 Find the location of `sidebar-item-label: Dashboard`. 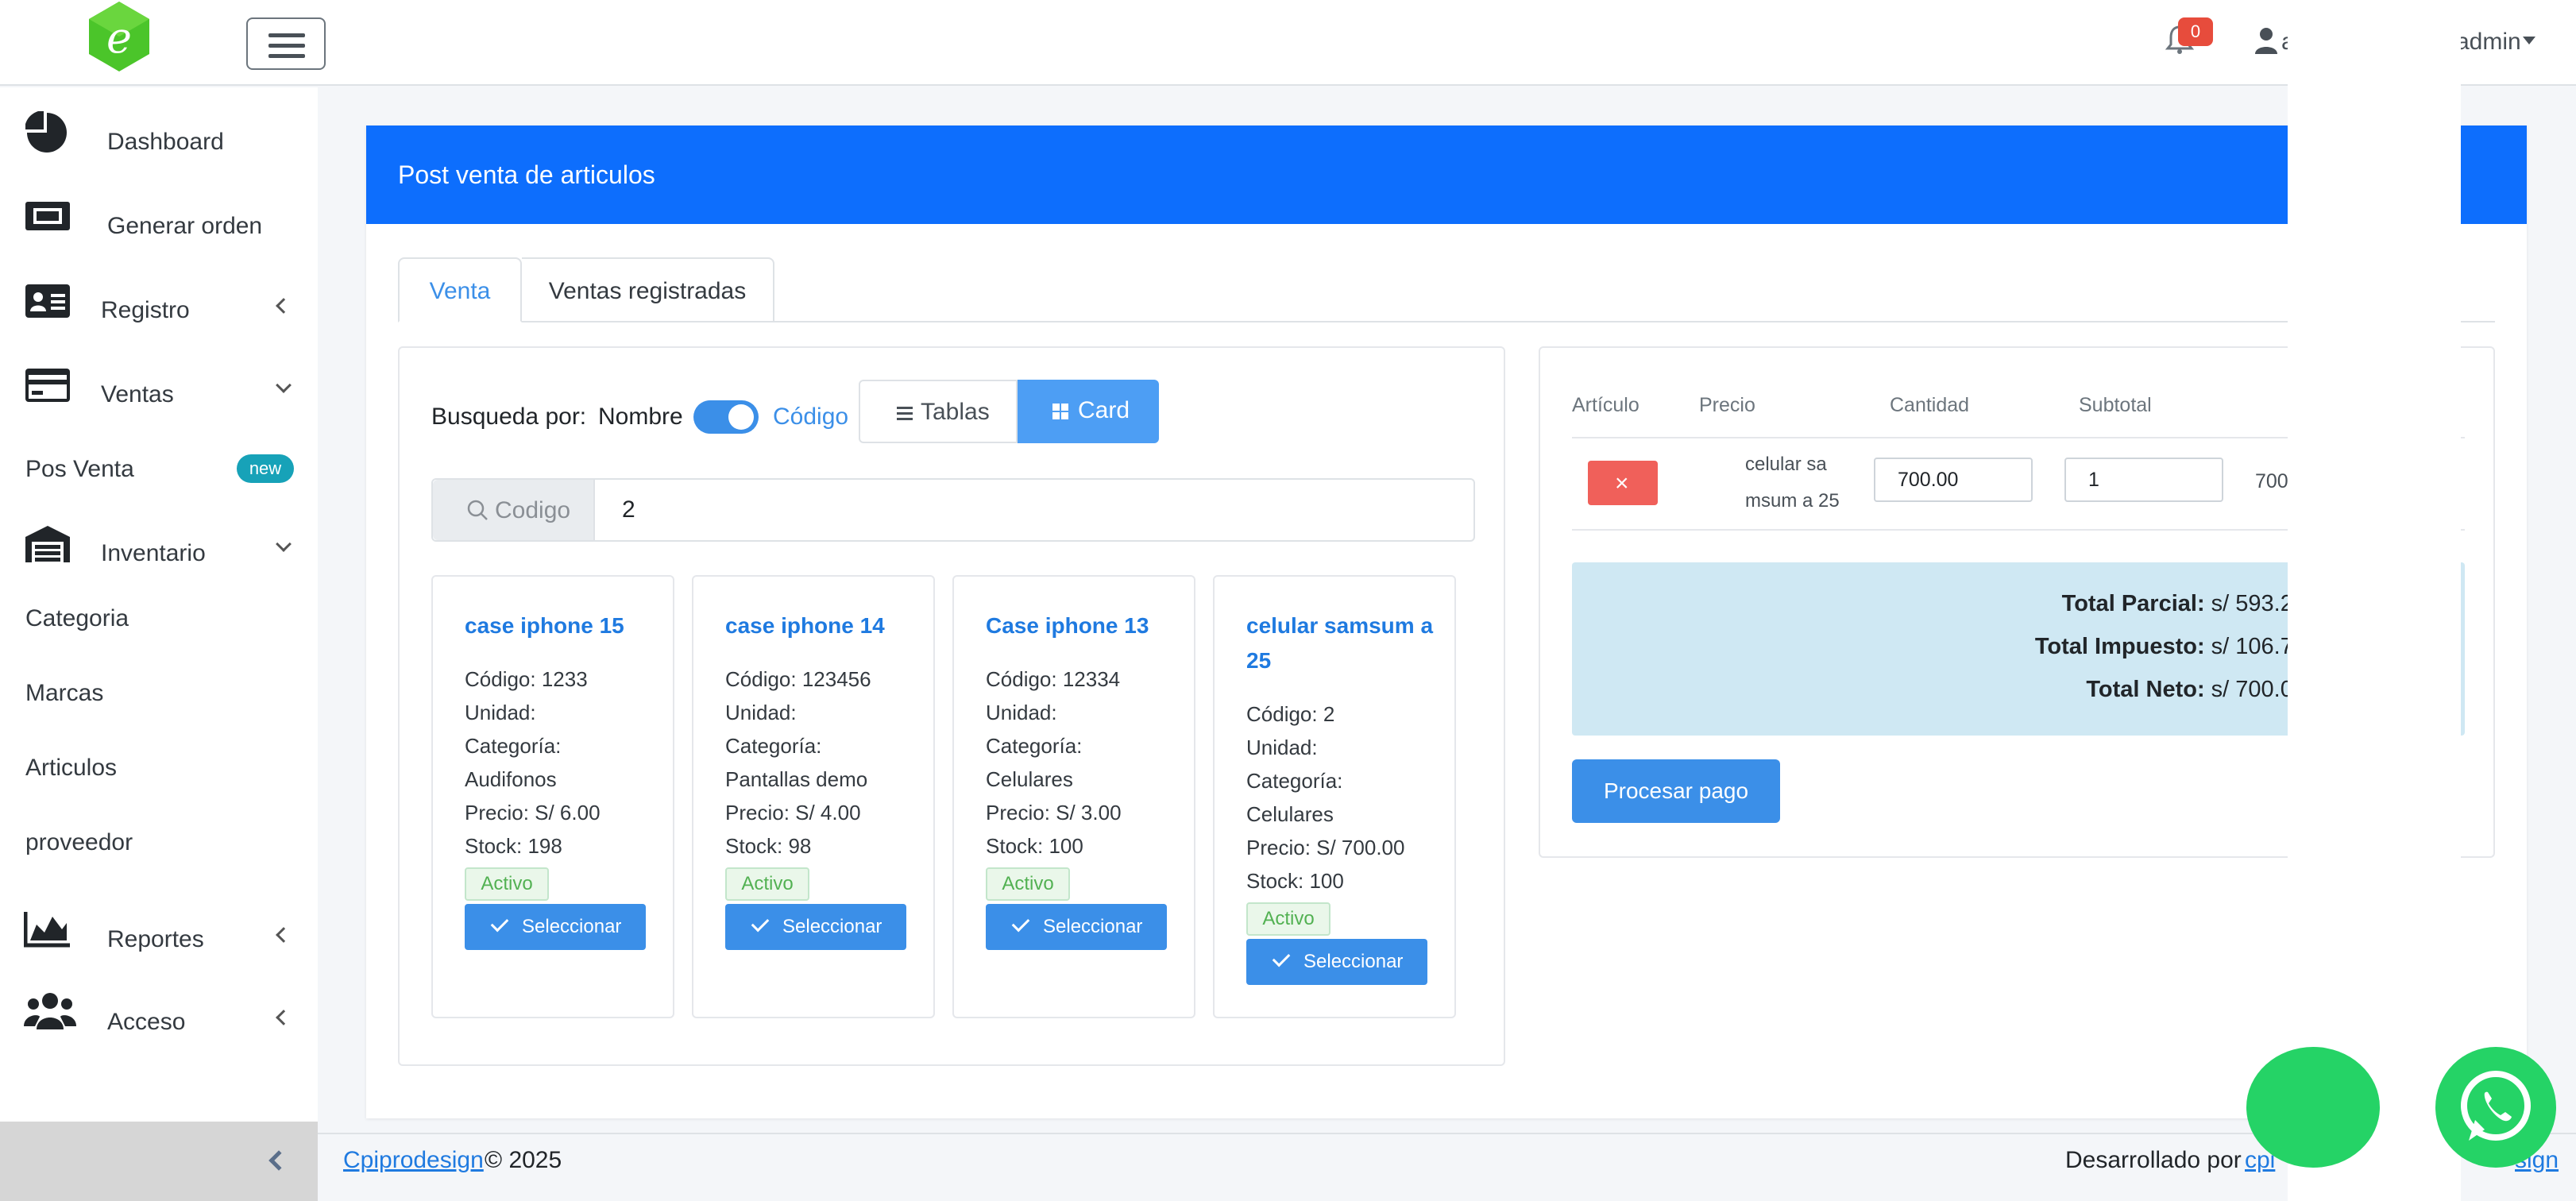

sidebar-item-label: Dashboard is located at coordinates (165, 142).